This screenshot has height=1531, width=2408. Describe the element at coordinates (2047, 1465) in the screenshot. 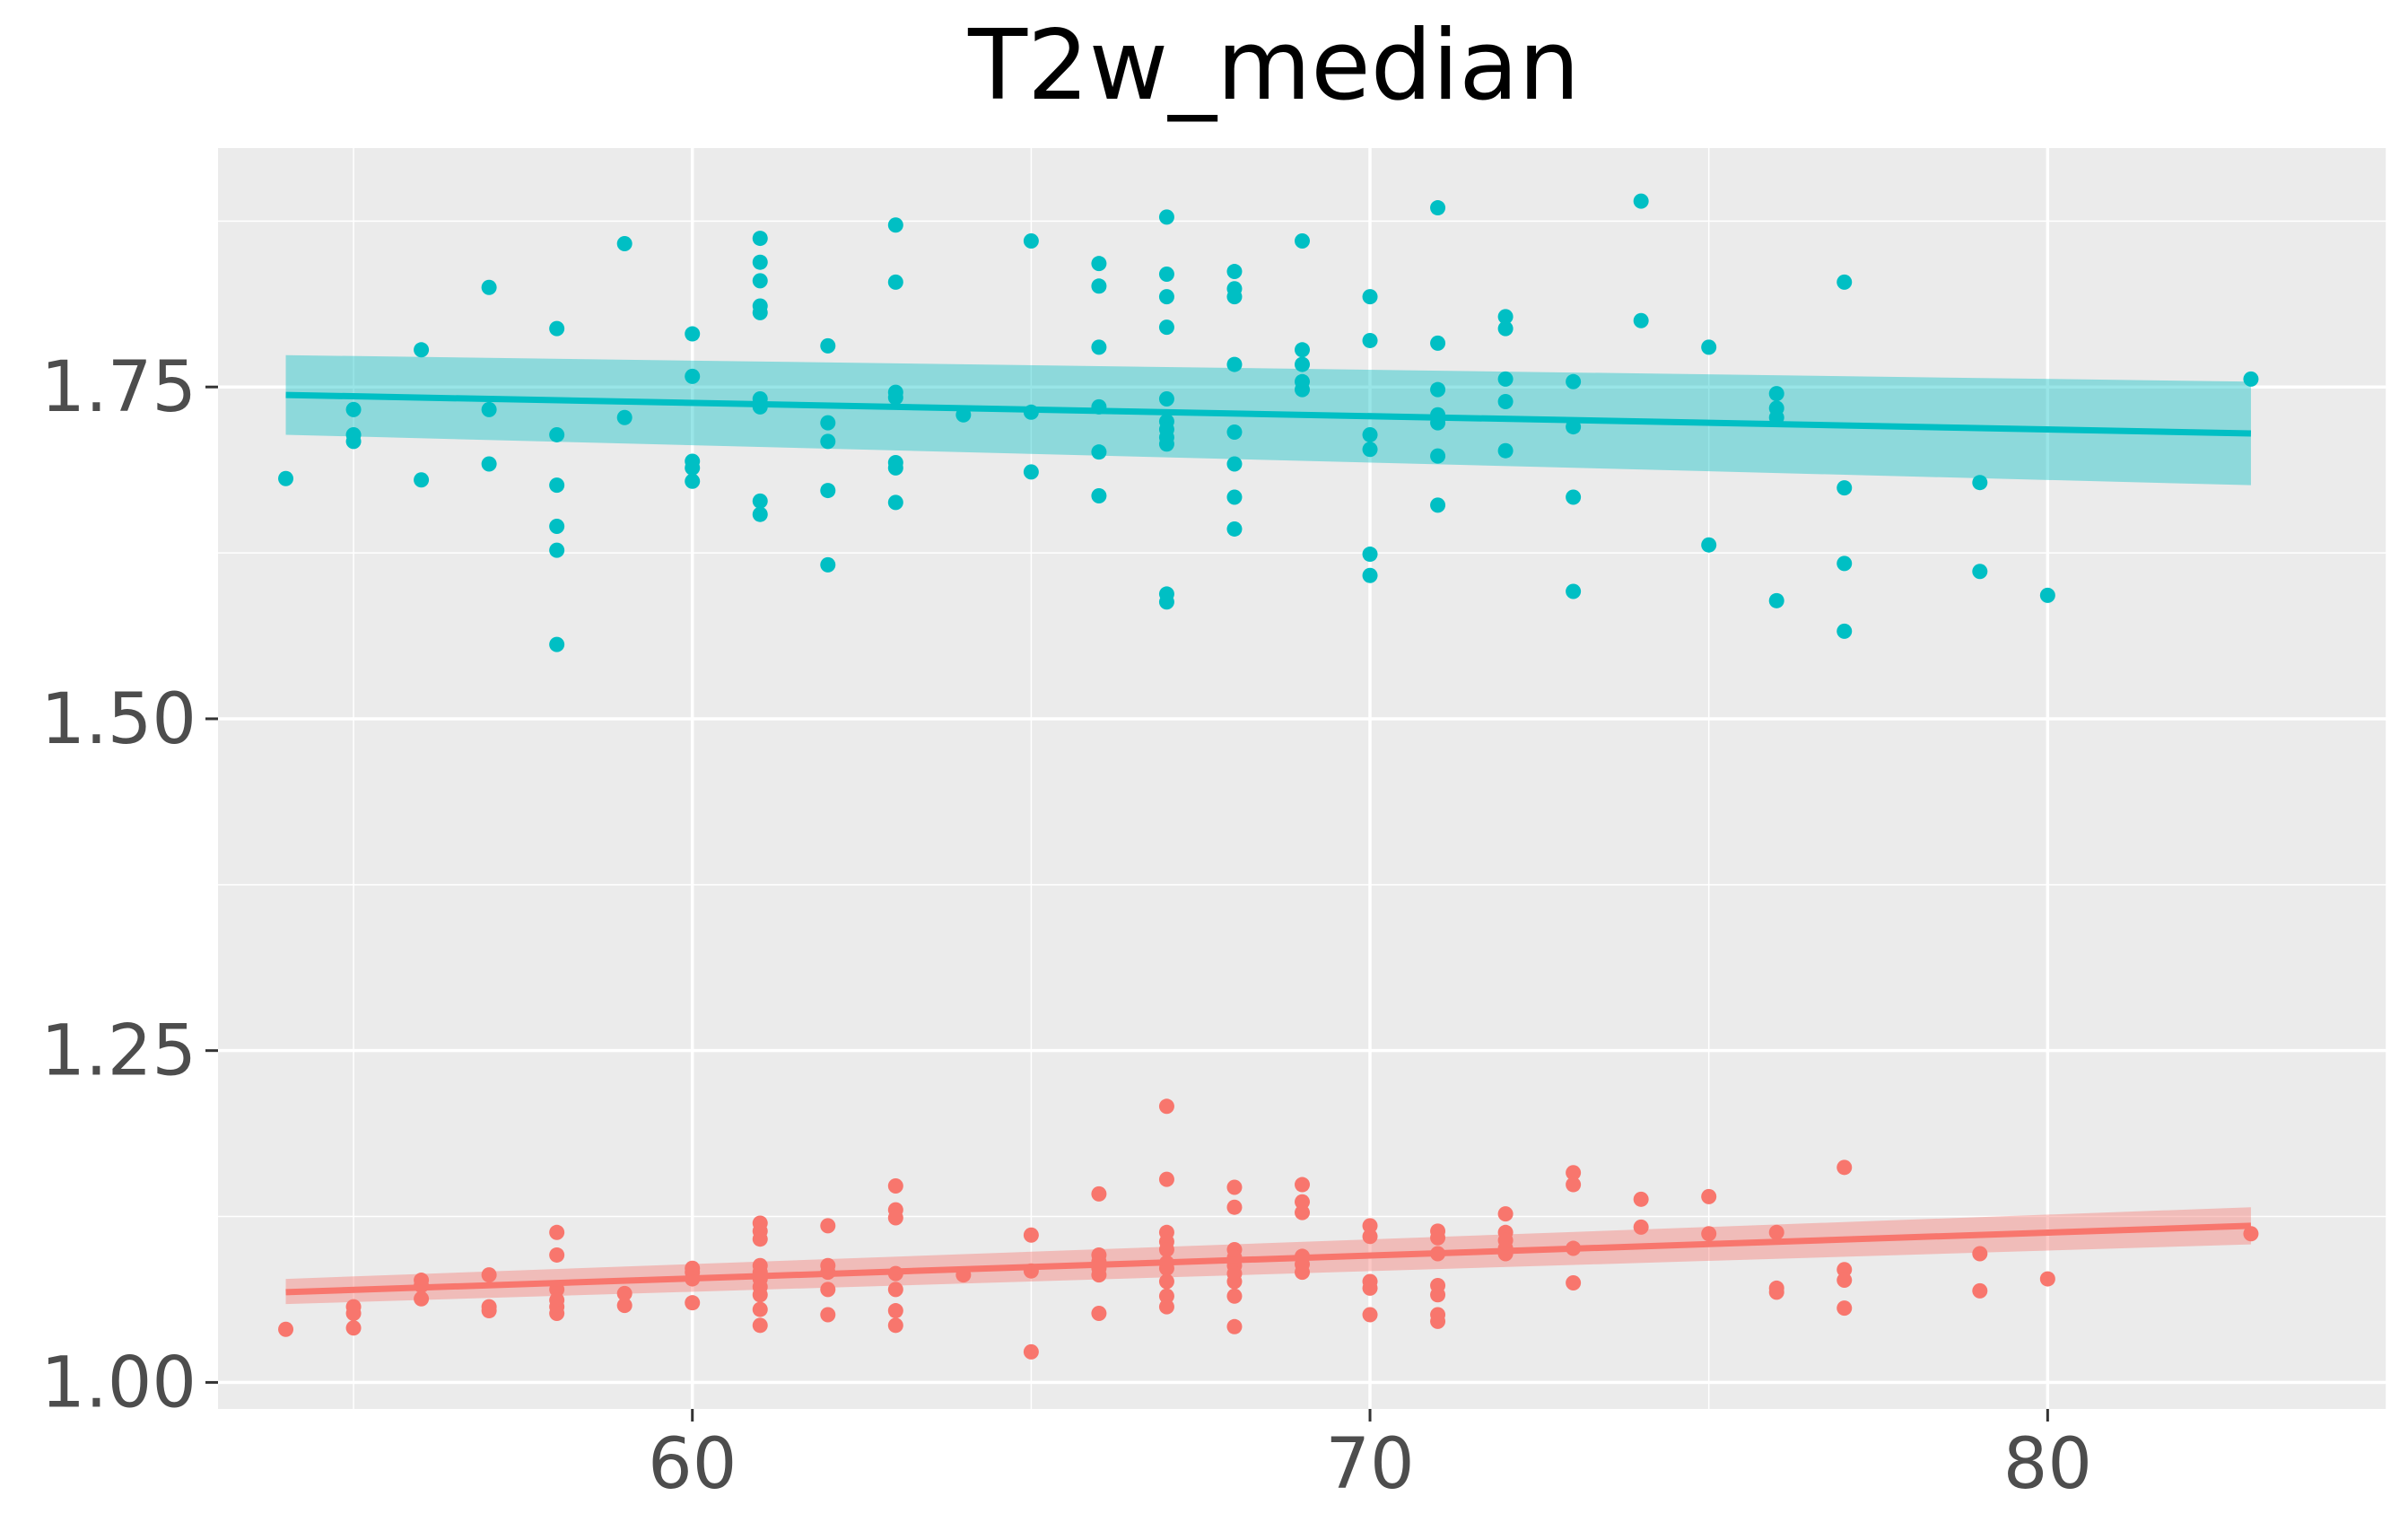

I see `x-tick-label: 80` at that location.